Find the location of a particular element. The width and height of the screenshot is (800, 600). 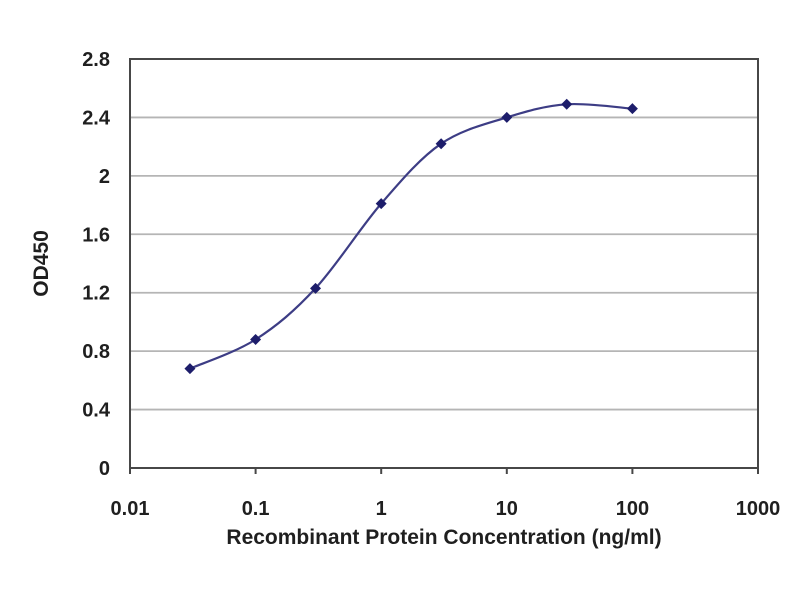

y-tick-label: 0.4 is located at coordinates (96, 411).